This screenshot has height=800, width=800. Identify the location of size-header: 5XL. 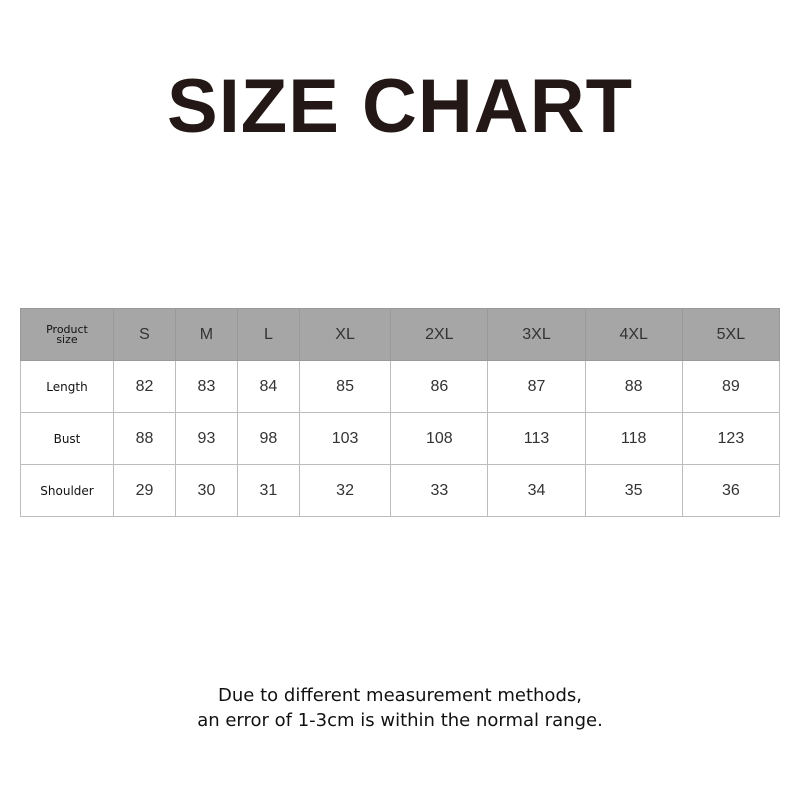
(731, 334).